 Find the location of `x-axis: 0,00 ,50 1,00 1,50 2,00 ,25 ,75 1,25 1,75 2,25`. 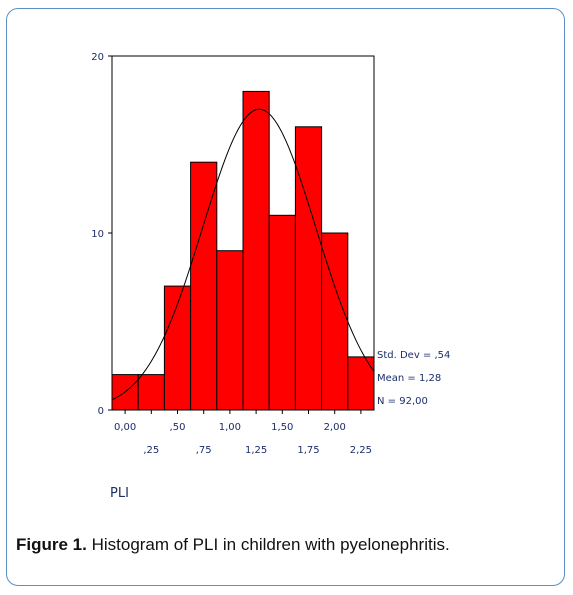

x-axis: 0,00 ,50 1,00 1,50 2,00 ,25 ,75 1,25 1,75 2,25 is located at coordinates (243, 433).